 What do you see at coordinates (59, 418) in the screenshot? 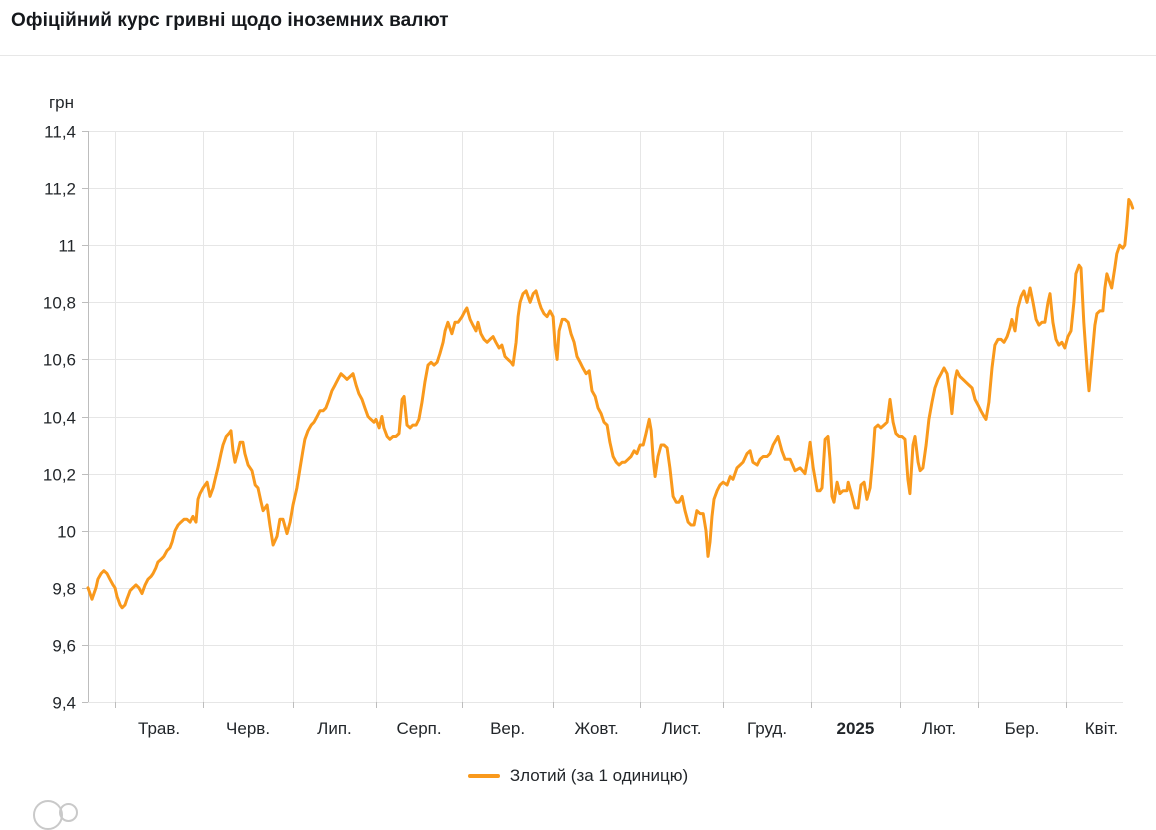
I see `y-axis-label: 10,4` at bounding box center [59, 418].